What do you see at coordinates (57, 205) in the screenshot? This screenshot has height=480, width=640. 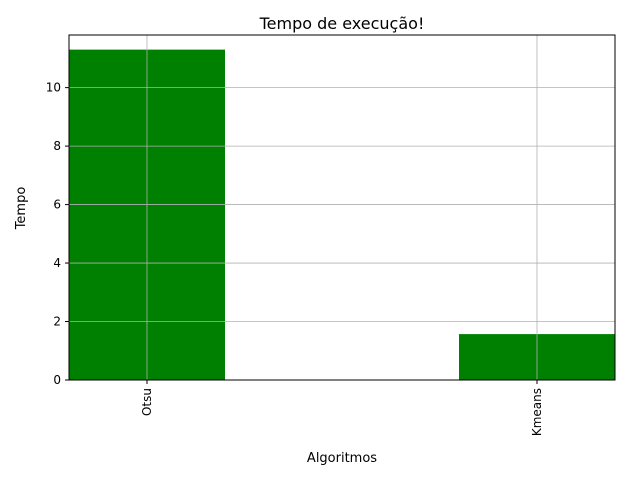 I see `y-tick-label: 6` at bounding box center [57, 205].